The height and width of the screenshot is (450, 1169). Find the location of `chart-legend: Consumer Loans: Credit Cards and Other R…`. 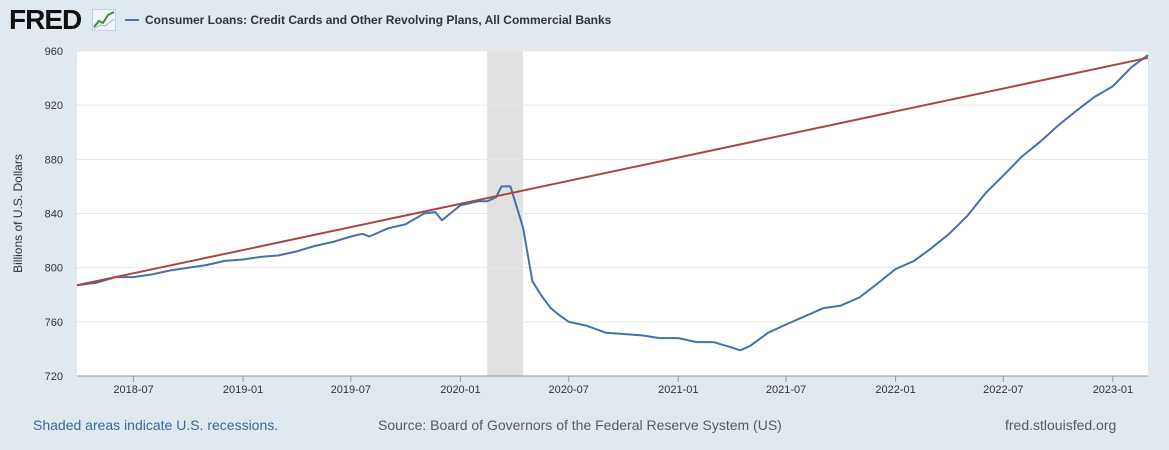

chart-legend: Consumer Loans: Credit Cards and Other R… is located at coordinates (368, 20).